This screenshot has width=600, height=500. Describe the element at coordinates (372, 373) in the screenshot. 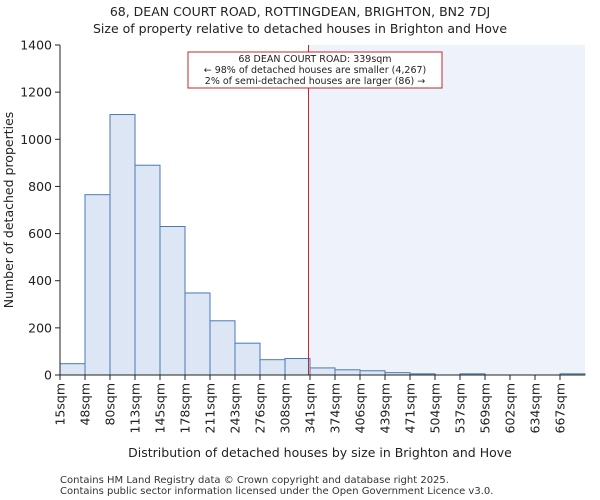

I see `bar-406sqm` at that location.